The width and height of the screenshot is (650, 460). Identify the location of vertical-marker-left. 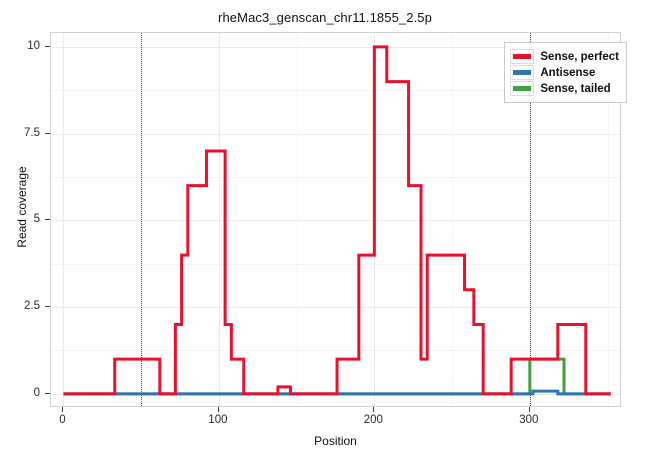
(142, 219).